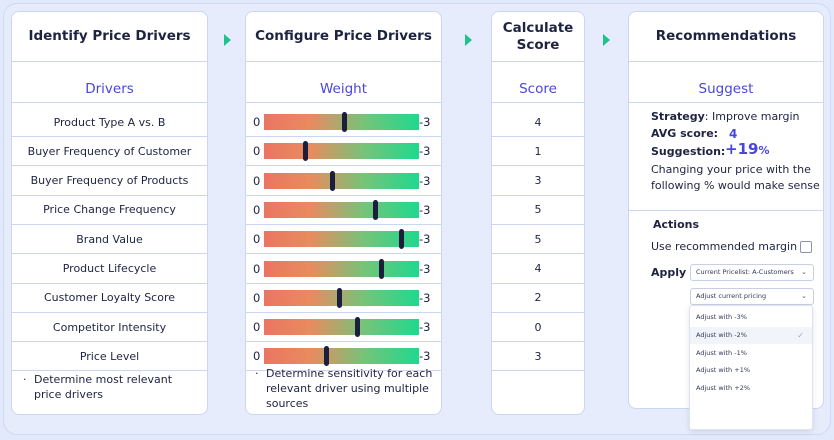 The width and height of the screenshot is (834, 440). Describe the element at coordinates (343, 89) in the screenshot. I see `weight-subheader: Weight` at that location.